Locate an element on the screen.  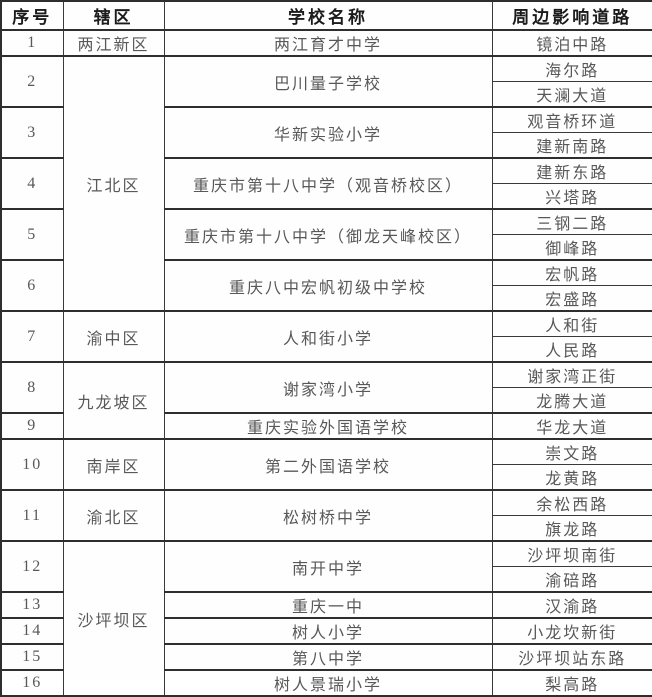
road-cell: 崇文路 is located at coordinates (571, 451).